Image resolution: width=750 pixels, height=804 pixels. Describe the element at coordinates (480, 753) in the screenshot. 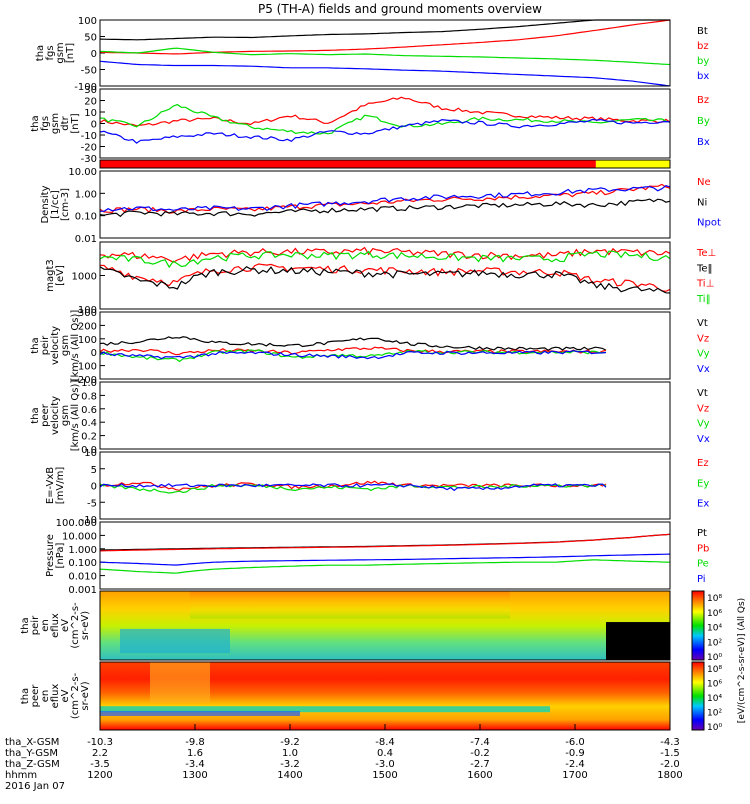

I see `x-row-value: -0.2` at that location.